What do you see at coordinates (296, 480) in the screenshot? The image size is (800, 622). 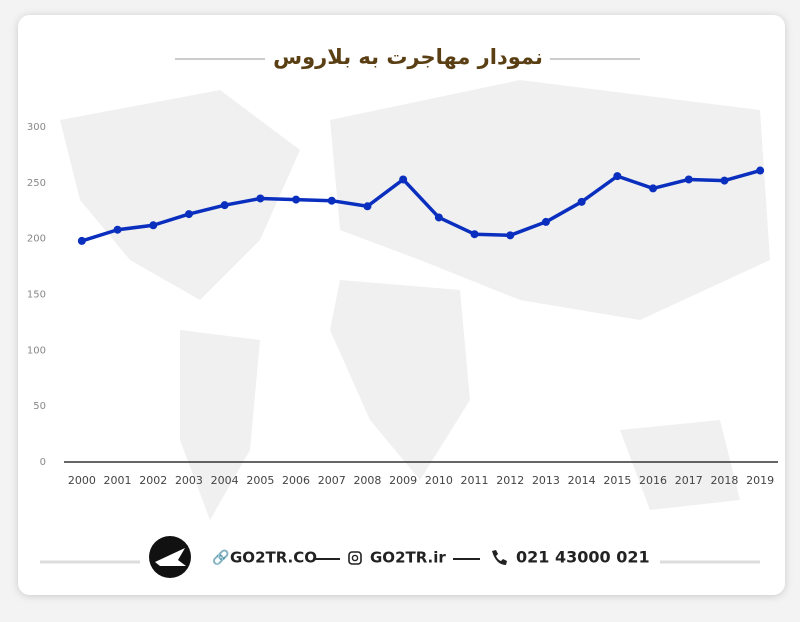 I see `x-tick-label: 2006` at bounding box center [296, 480].